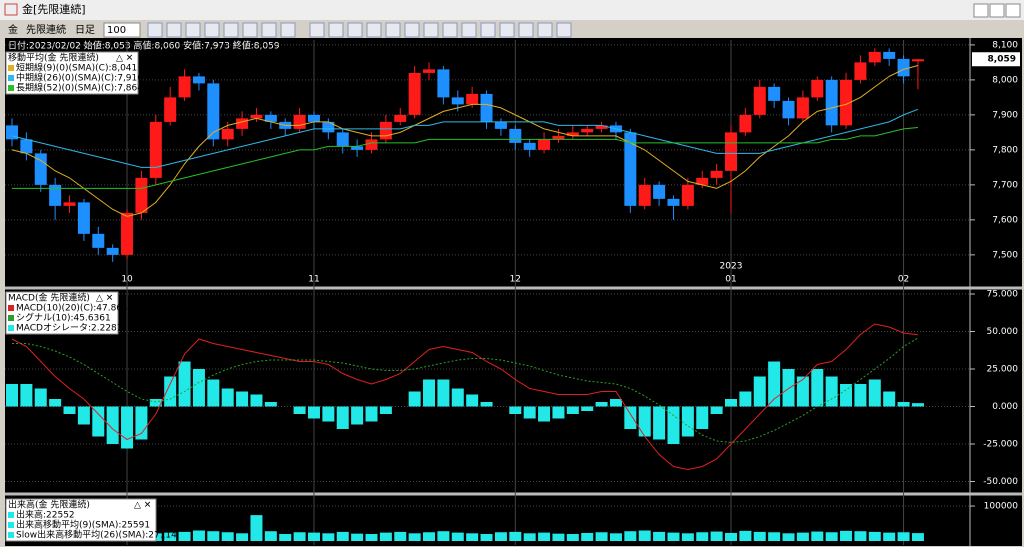 This screenshot has height=547, width=1024. I want to click on x-tick-label: 02, so click(903, 280).